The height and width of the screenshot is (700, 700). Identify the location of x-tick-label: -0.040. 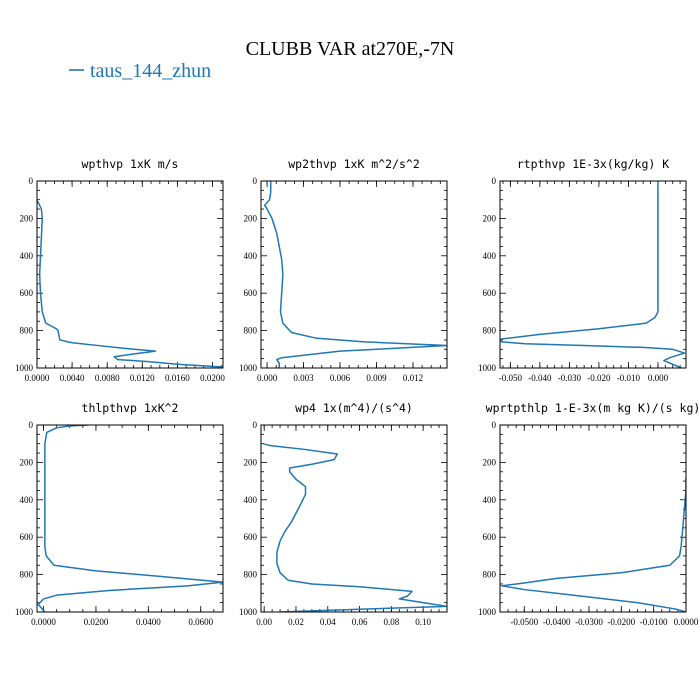
(540, 378).